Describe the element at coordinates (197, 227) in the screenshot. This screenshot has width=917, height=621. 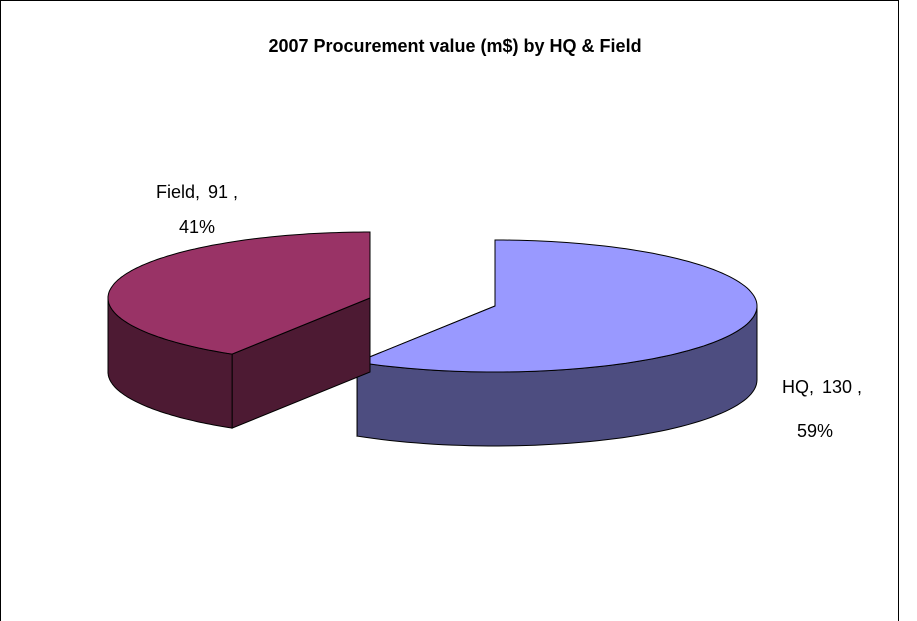
I see `percent-label: 41%` at that location.